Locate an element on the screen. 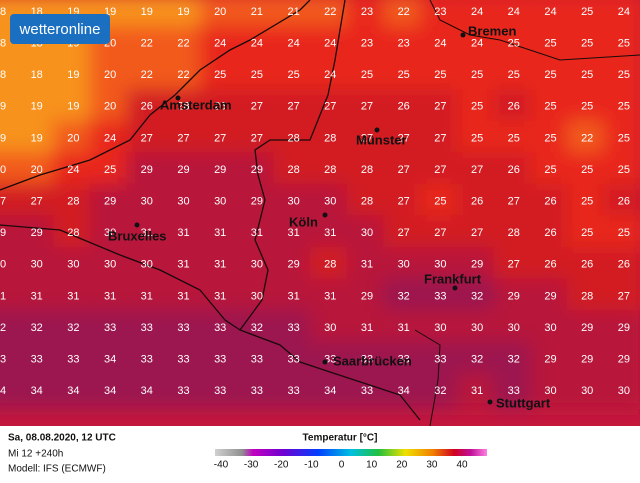  city-name: Köln is located at coordinates (303, 221).